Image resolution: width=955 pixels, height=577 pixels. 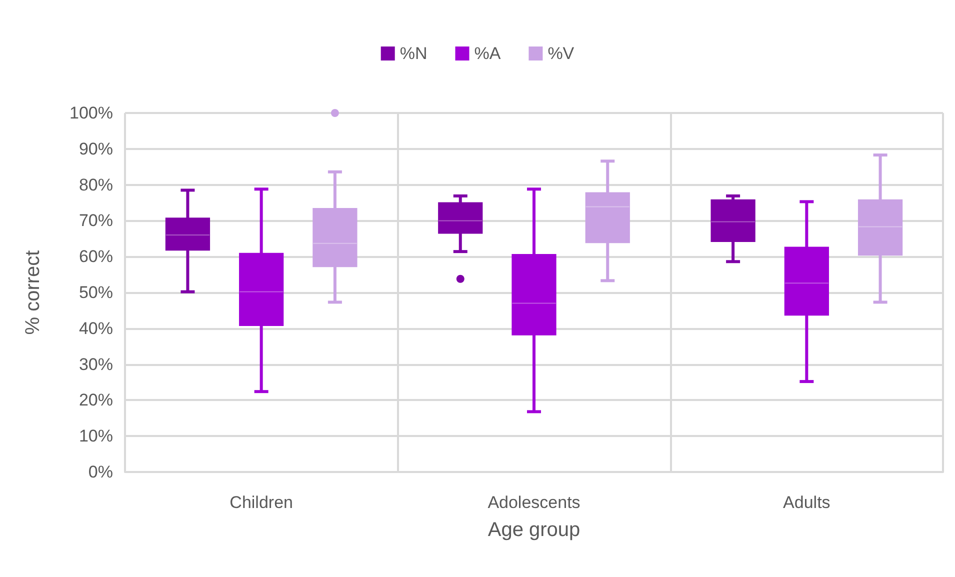 What do you see at coordinates (95, 436) in the screenshot?
I see `y-tick-label: 10%` at bounding box center [95, 436].